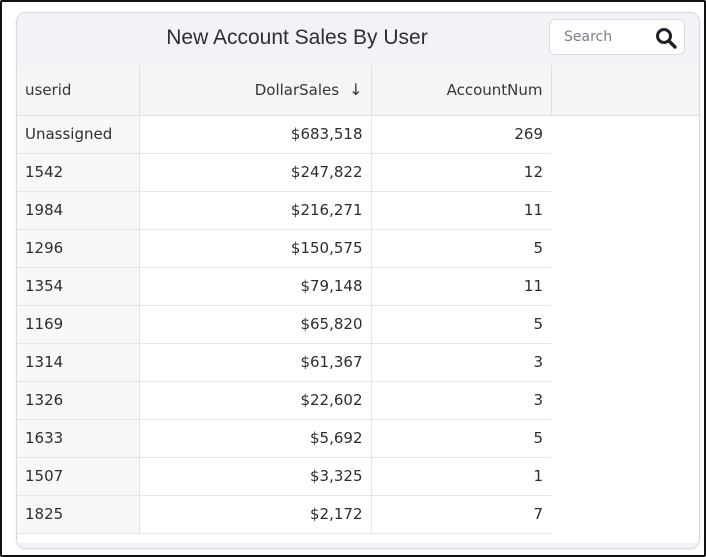  What do you see at coordinates (78, 476) in the screenshot?
I see `cell-userid: 1507` at bounding box center [78, 476].